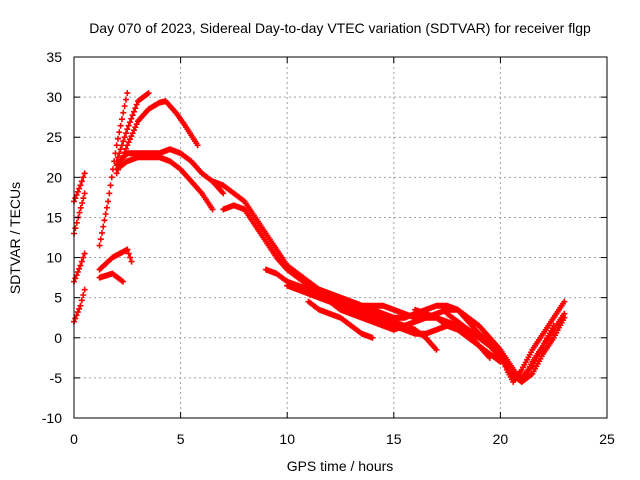 Image resolution: width=640 pixels, height=480 pixels. Describe the element at coordinates (340, 466) in the screenshot. I see `x-axis-label: GPS time / hours` at that location.